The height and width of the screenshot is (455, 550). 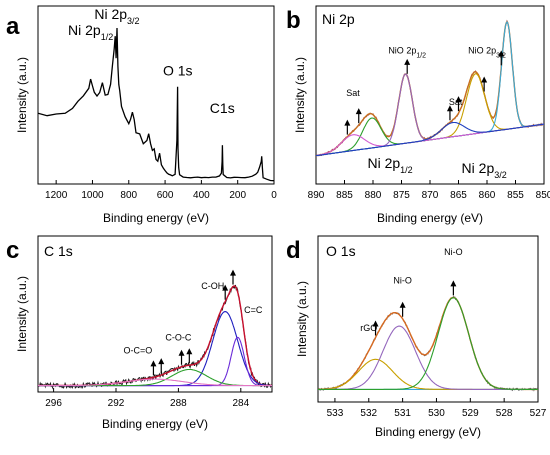 What do you see at coordinates (201, 195) in the screenshot?
I see `x-tick-label: 400` at bounding box center [201, 195].